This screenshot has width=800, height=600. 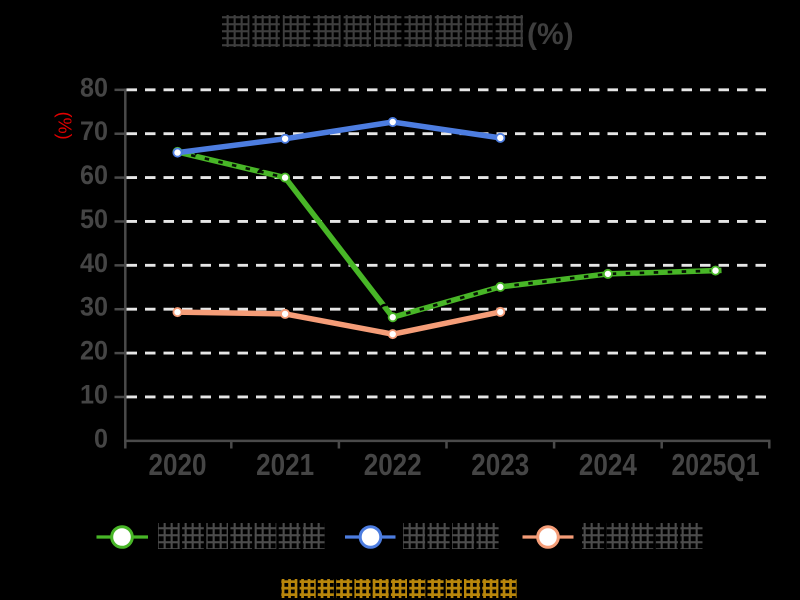 What do you see at coordinates (178, 464) in the screenshot?
I see `svg-text: 2020` at bounding box center [178, 464].